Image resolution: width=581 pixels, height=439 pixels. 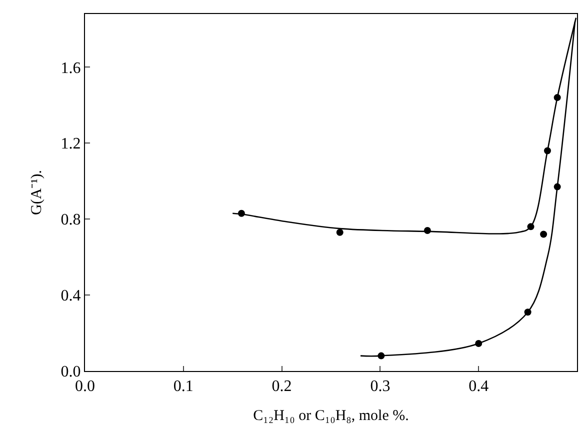 I want to click on y-tick-label: 0.4, so click(x=70, y=296).